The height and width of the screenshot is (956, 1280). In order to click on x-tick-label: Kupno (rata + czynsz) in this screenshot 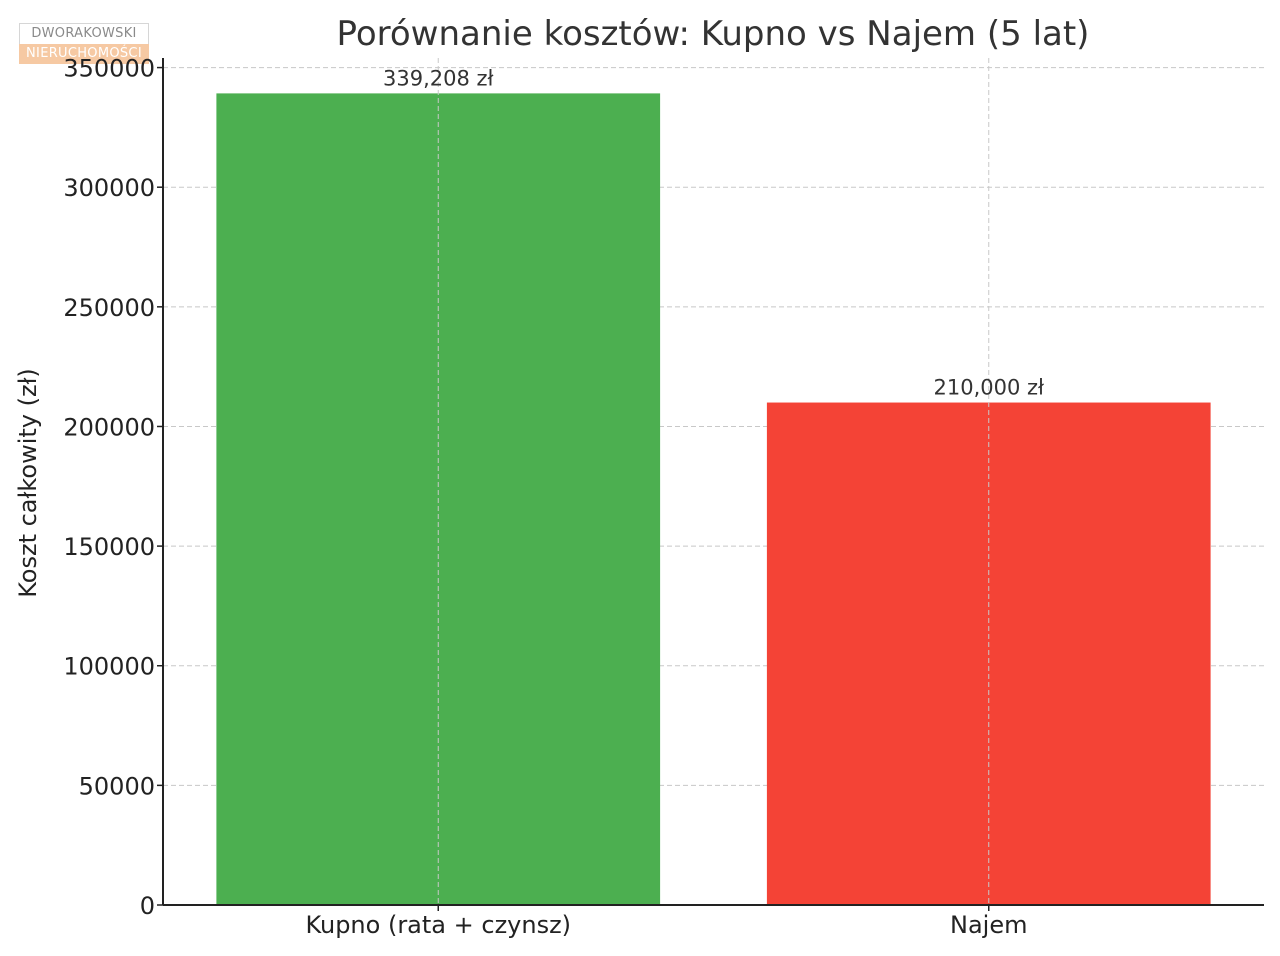, I will do `click(438, 925)`.